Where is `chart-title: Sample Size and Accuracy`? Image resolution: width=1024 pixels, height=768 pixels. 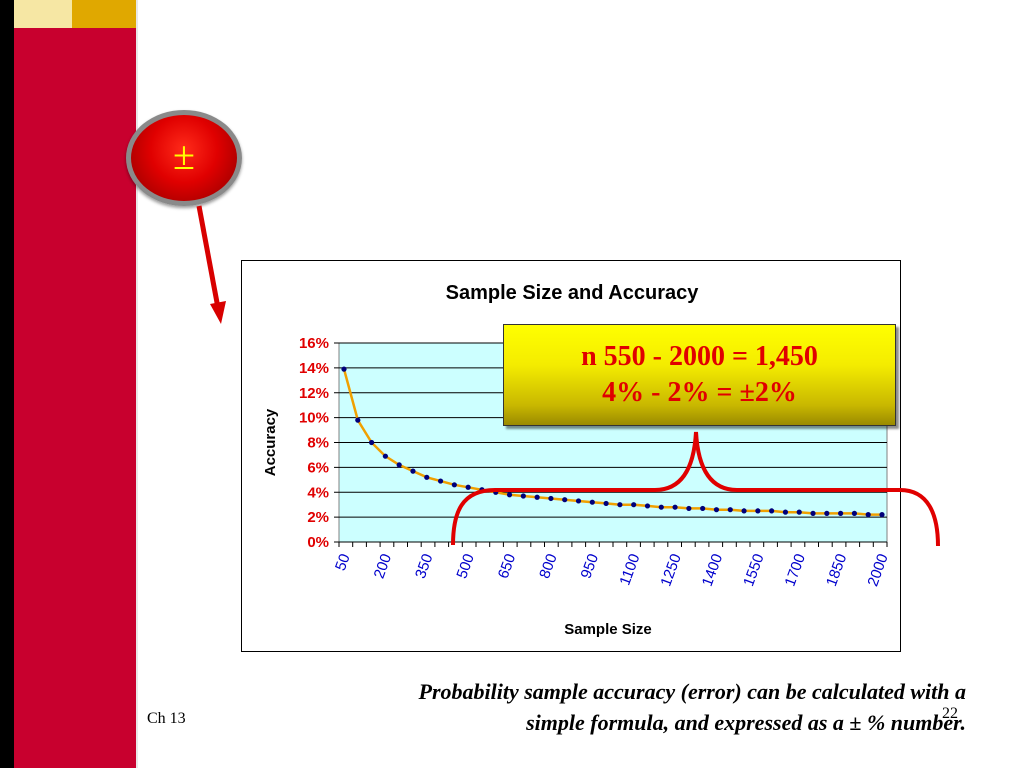
chart-title: Sample Size and Accuracy is located at coordinates (573, 293).